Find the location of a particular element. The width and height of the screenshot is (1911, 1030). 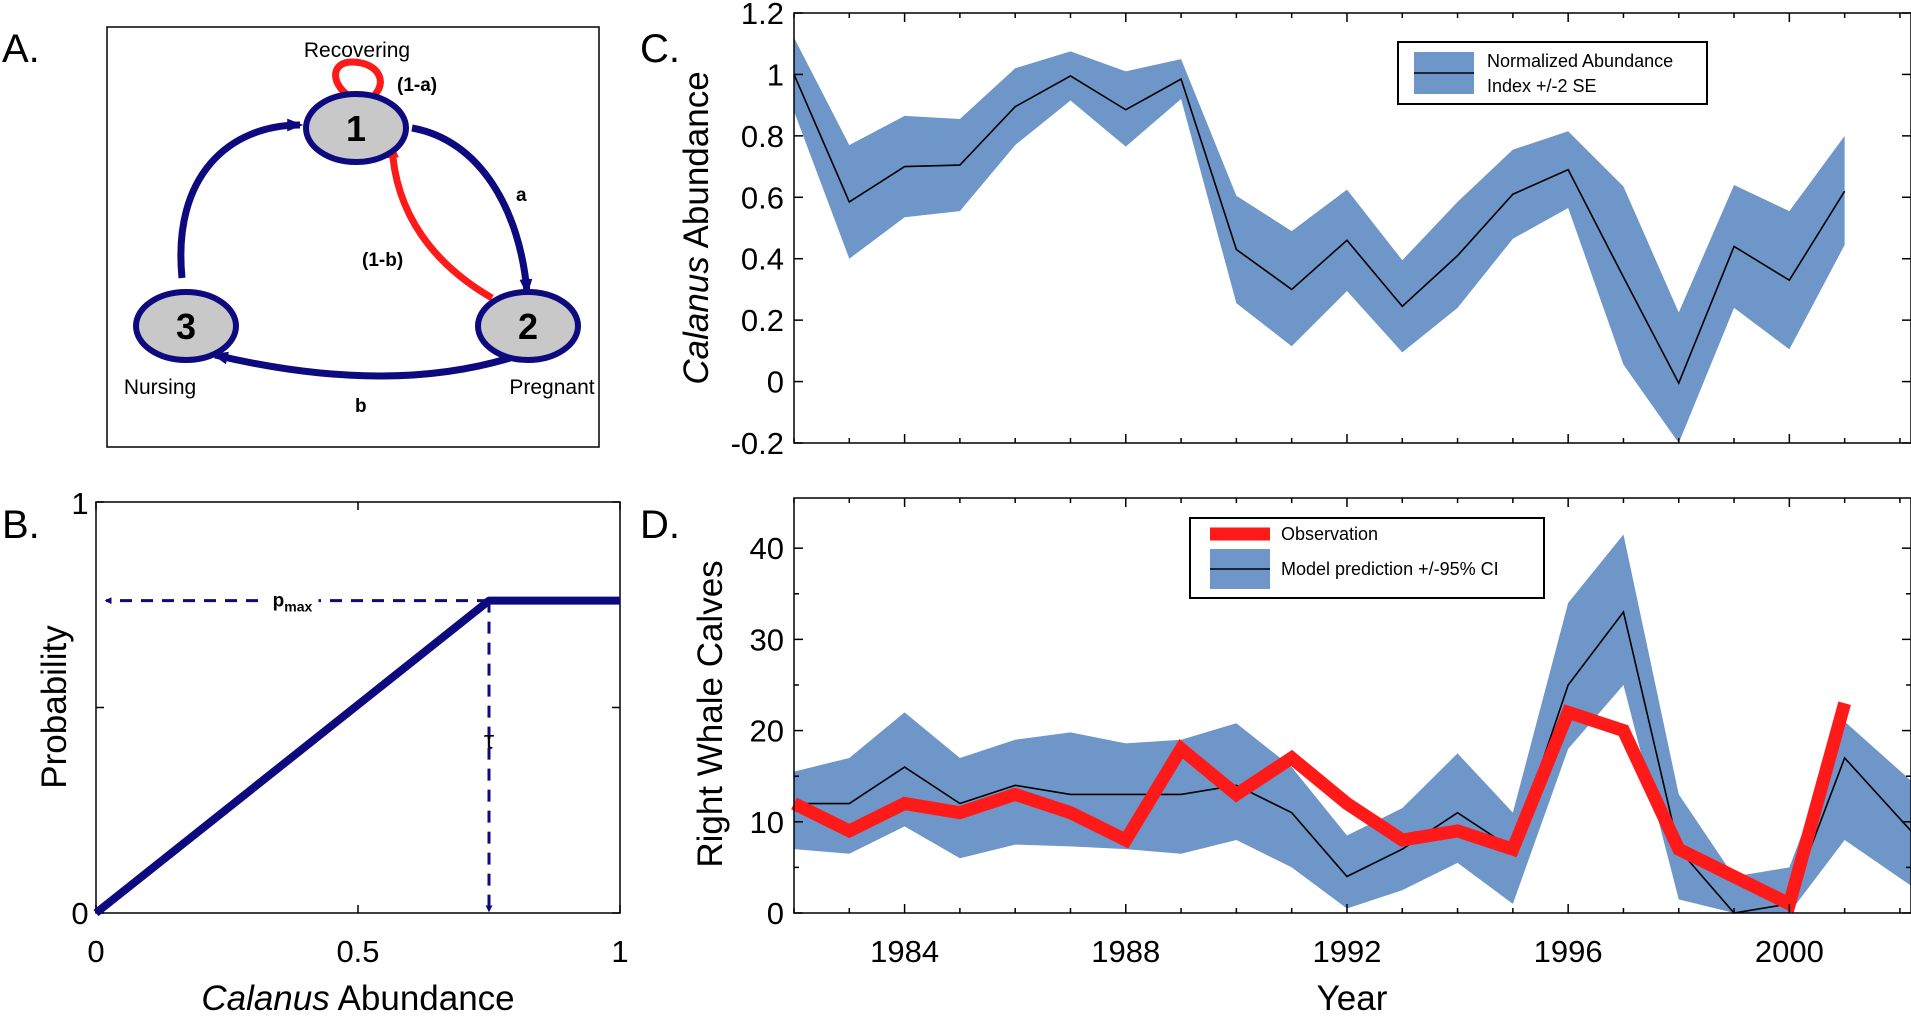

chart-d-xtick-2: 1992 is located at coordinates (1346, 951).